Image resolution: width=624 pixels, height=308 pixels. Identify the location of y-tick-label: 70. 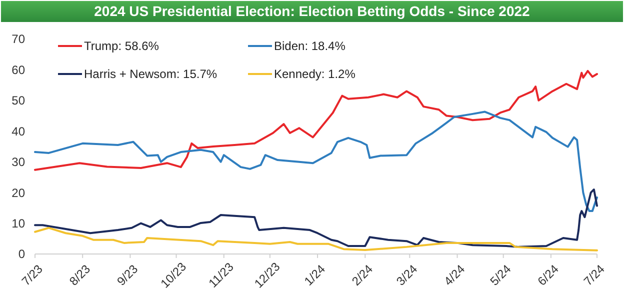
(19, 39).